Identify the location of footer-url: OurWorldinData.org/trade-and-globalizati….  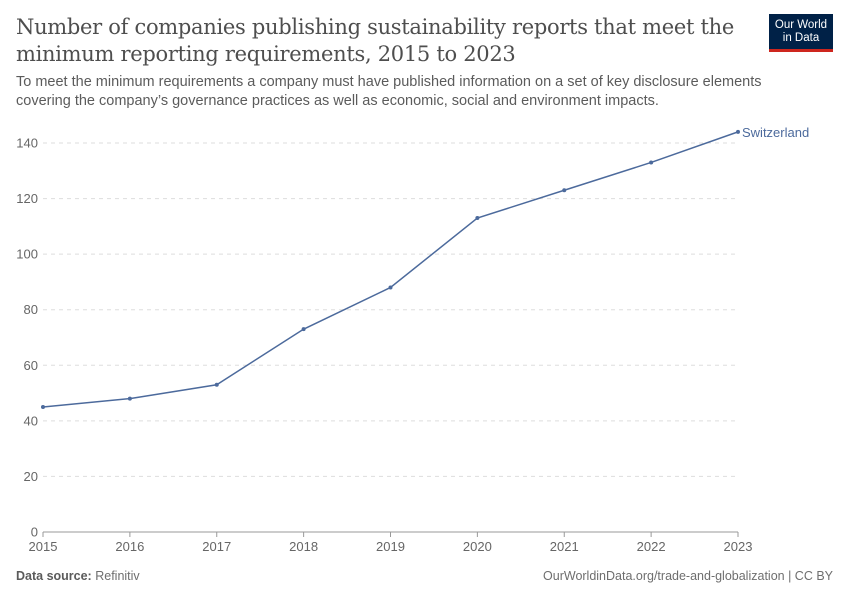
(688, 576).